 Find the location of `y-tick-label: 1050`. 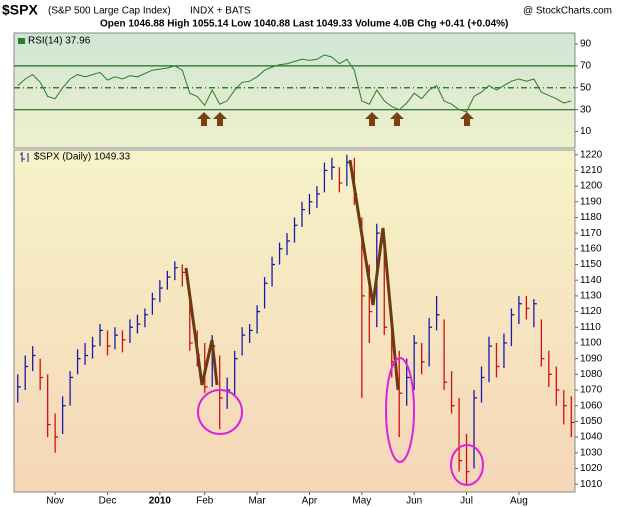

y-tick-label: 1050 is located at coordinates (591, 421).